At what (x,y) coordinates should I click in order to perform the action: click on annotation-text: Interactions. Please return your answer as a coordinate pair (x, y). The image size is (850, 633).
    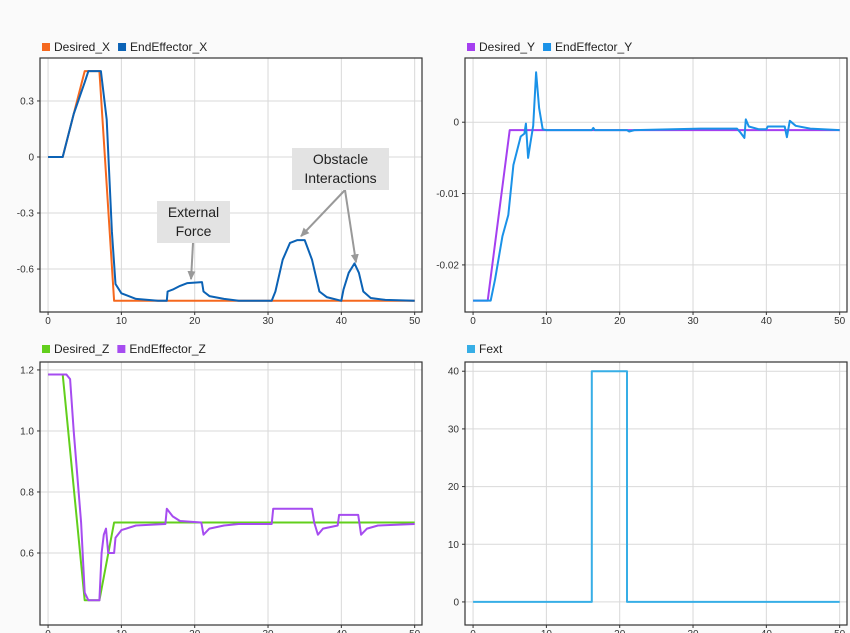
    Looking at the image, I should click on (340, 178).